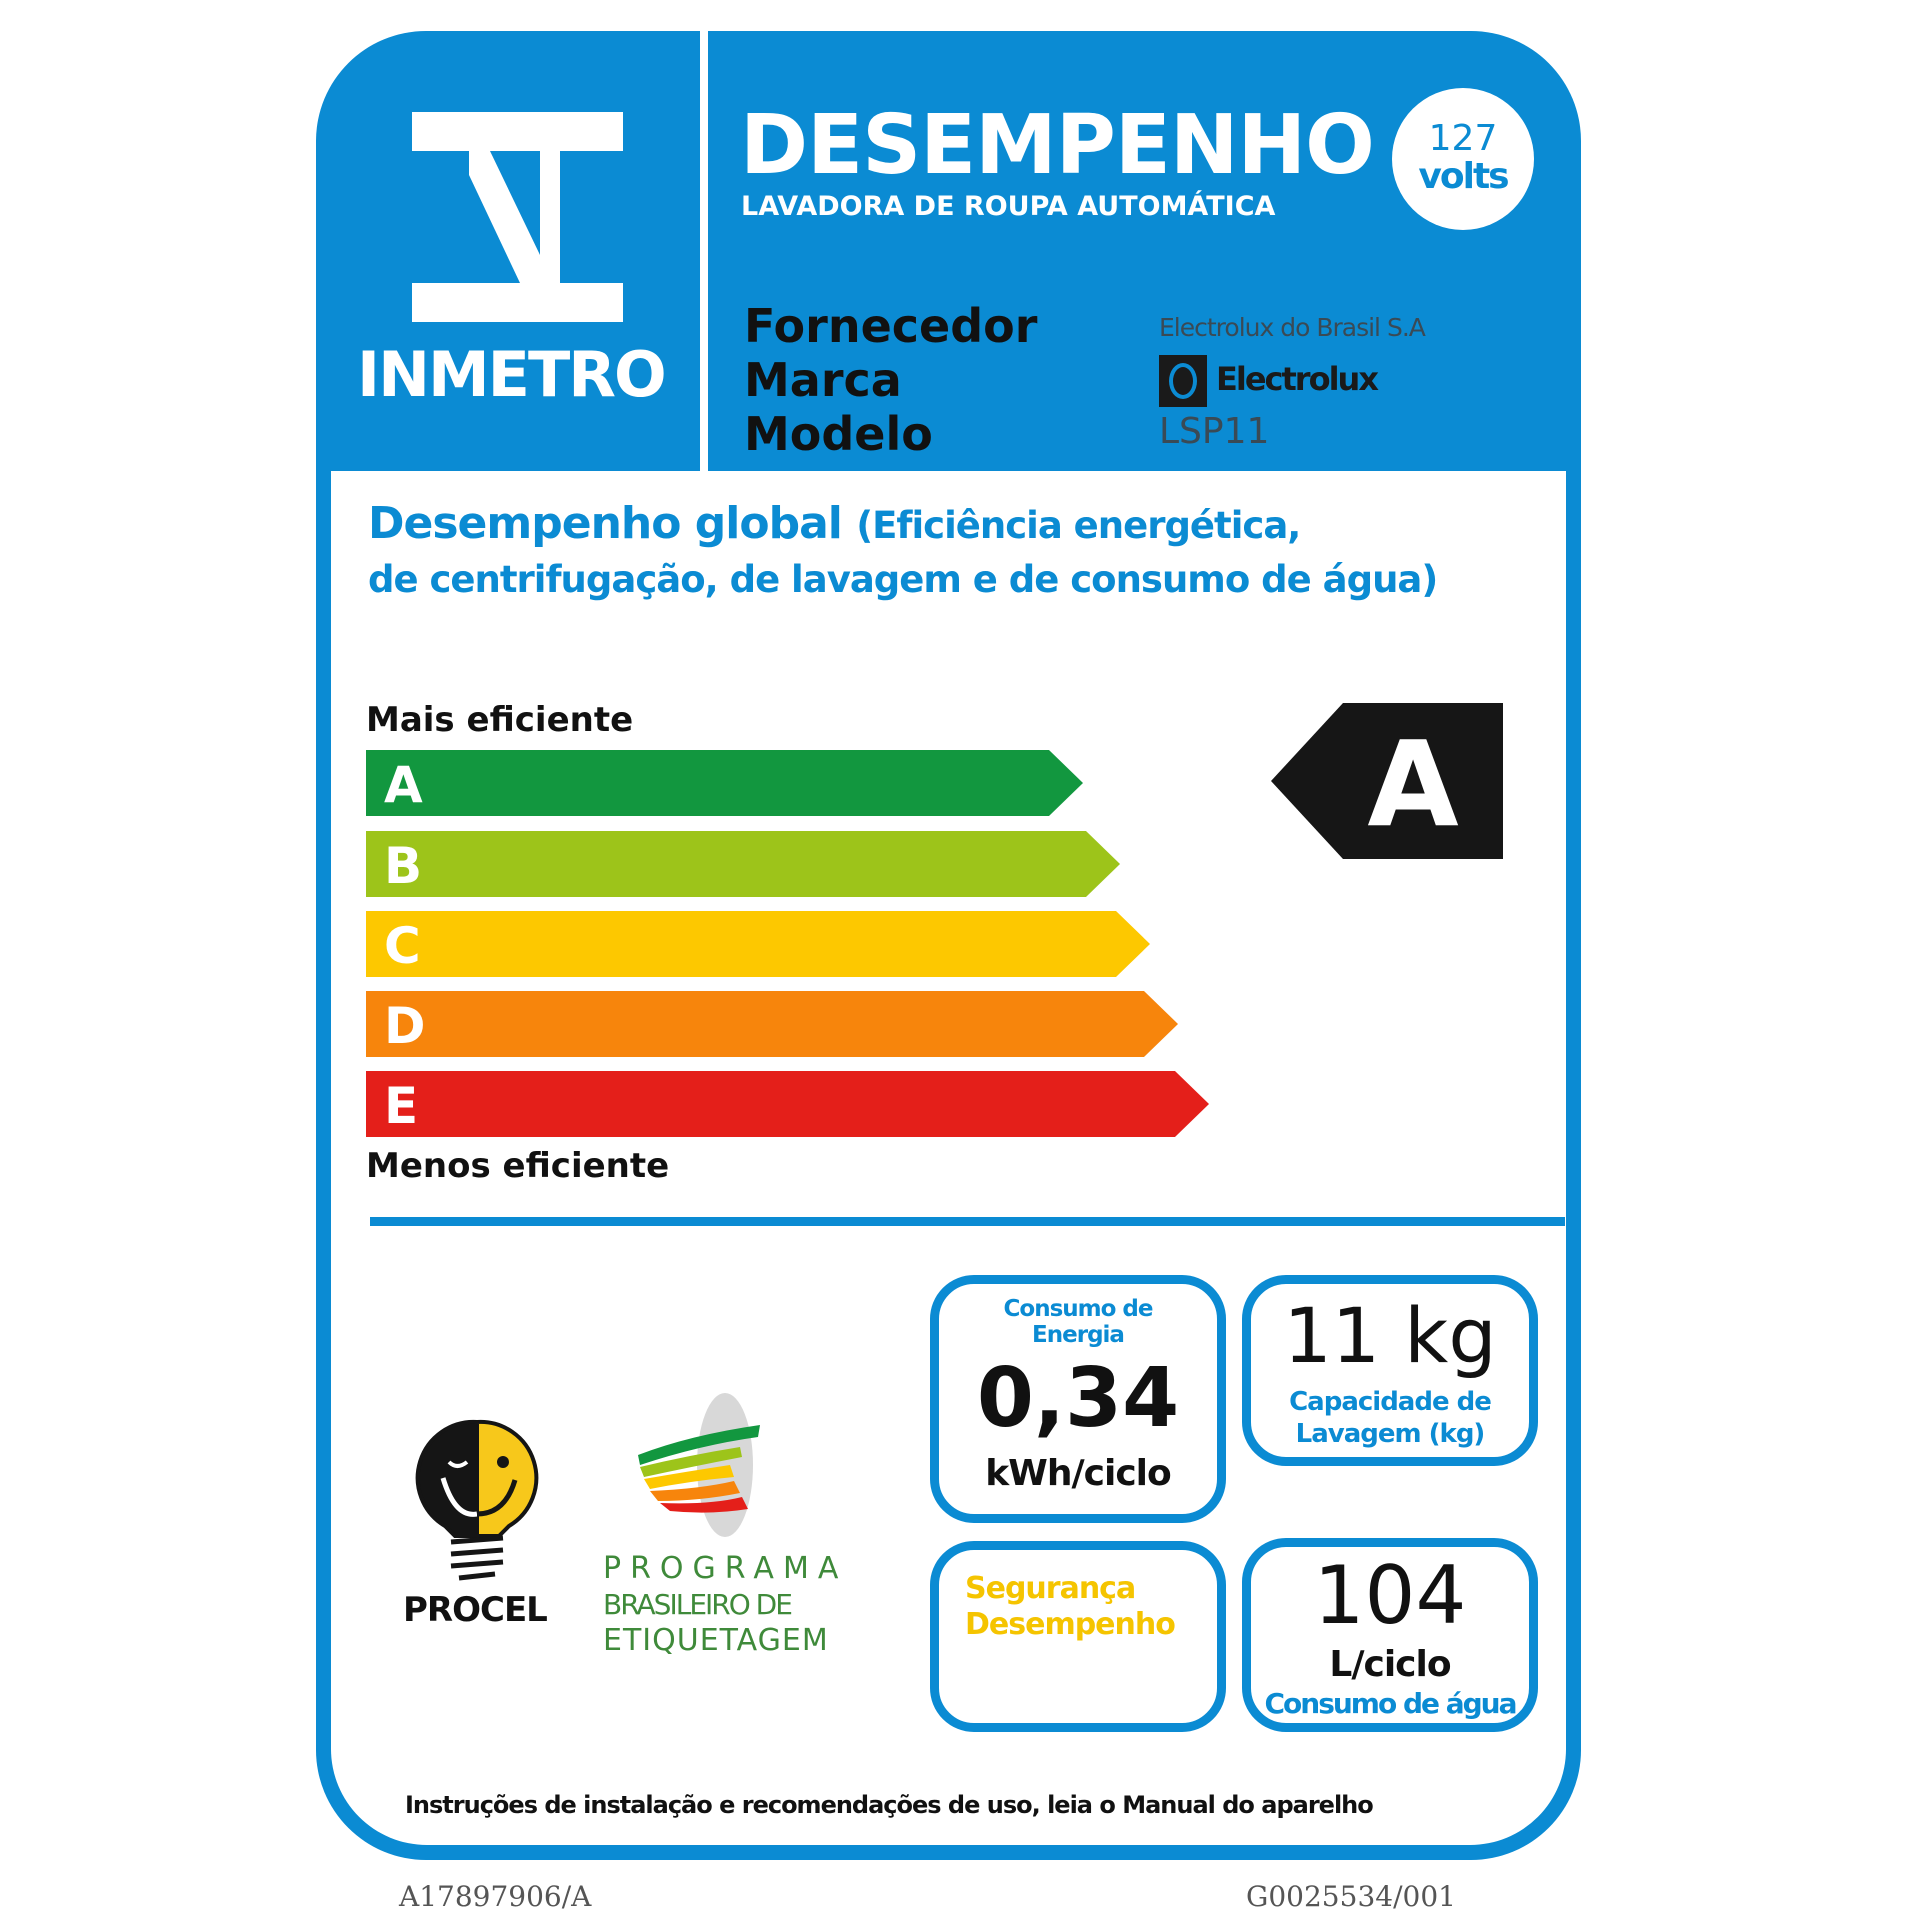 Image resolution: width=1920 pixels, height=1920 pixels. What do you see at coordinates (1390, 1664) in the screenshot?
I see `water-unit: L/ciclo` at bounding box center [1390, 1664].